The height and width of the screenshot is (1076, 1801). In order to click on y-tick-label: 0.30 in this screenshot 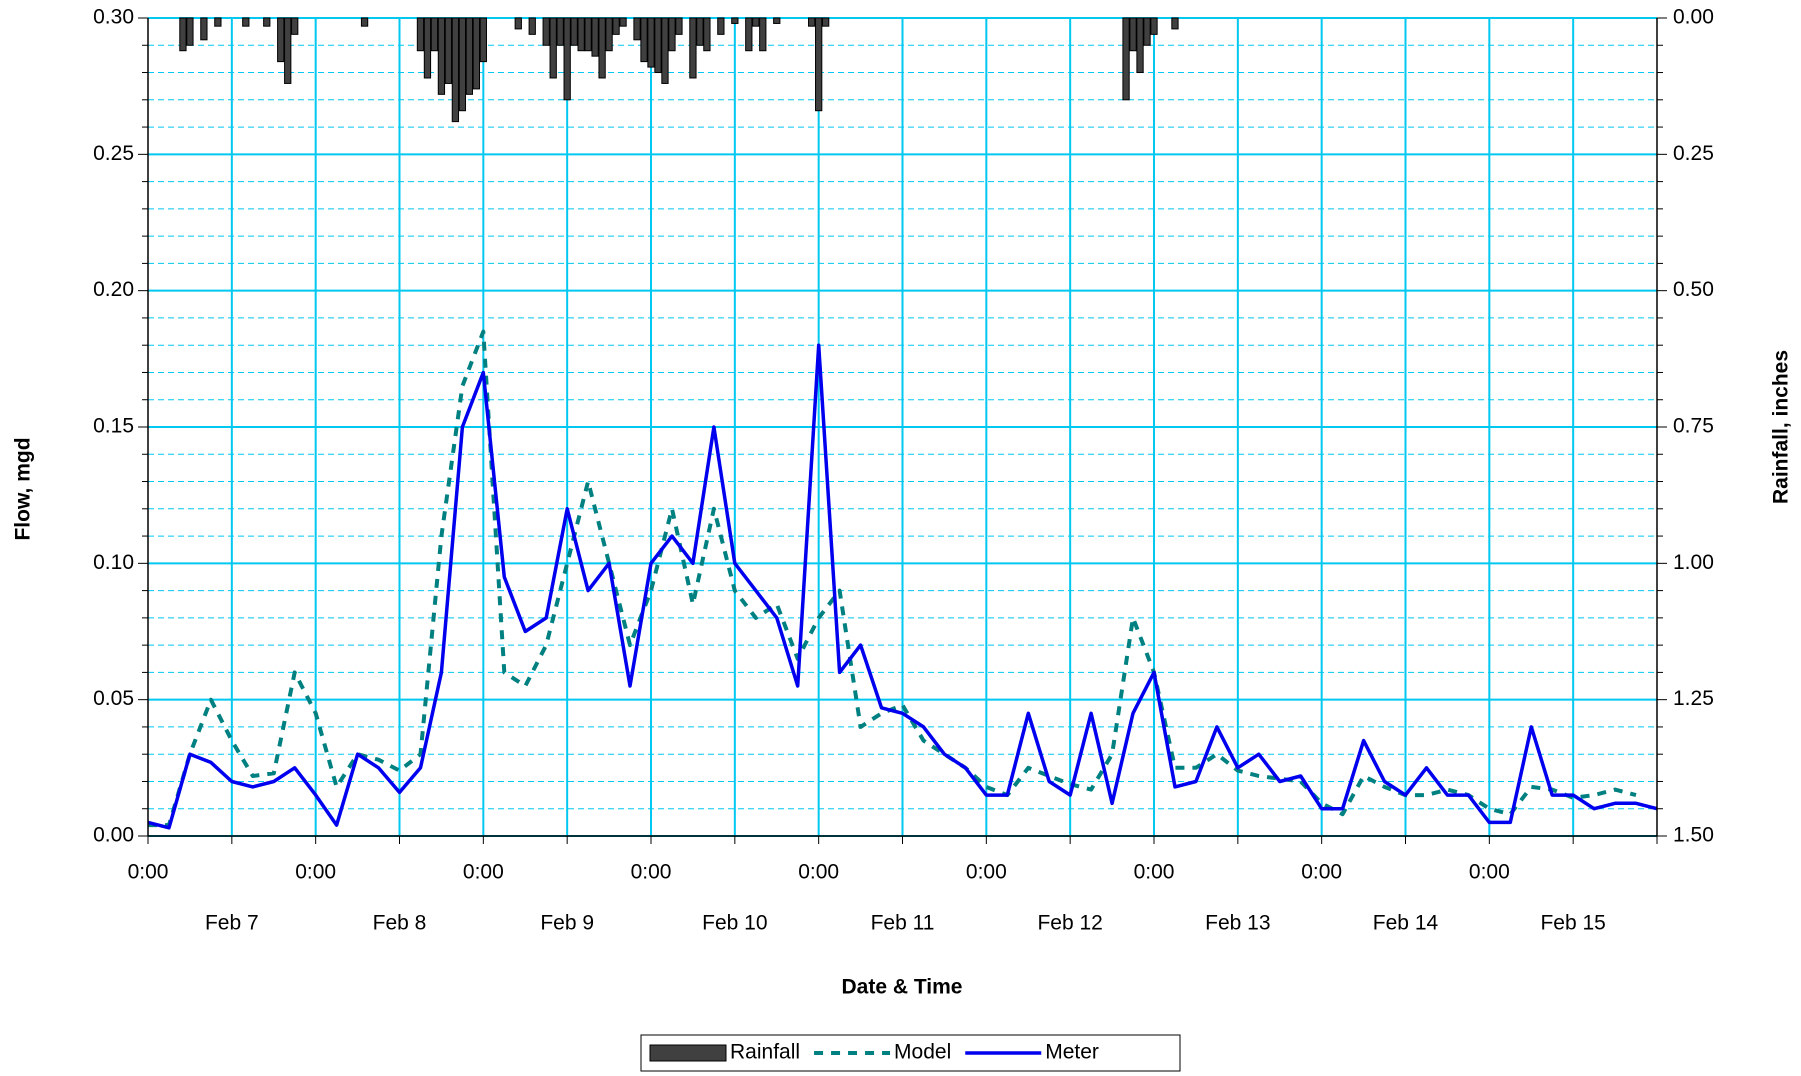, I will do `click(113, 17)`.